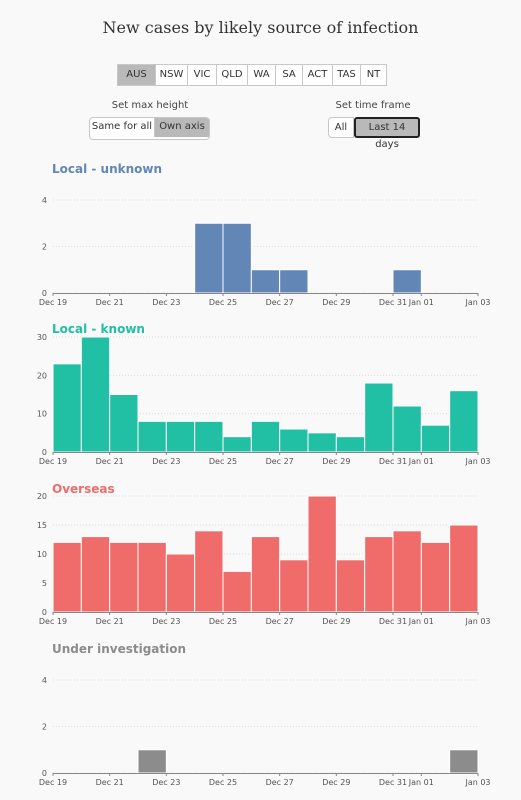 Image resolution: width=521 pixels, height=800 pixels. Describe the element at coordinates (137, 75) in the screenshot. I see `tab-aus: AUS` at that location.